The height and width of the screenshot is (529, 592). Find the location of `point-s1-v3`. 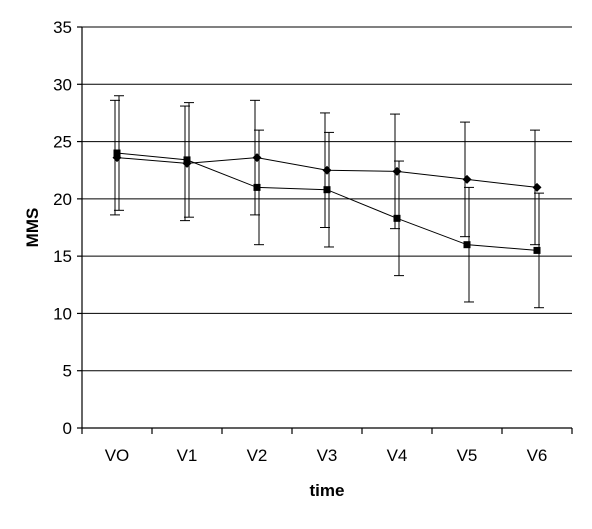

point-s1-v3 is located at coordinates (327, 170).